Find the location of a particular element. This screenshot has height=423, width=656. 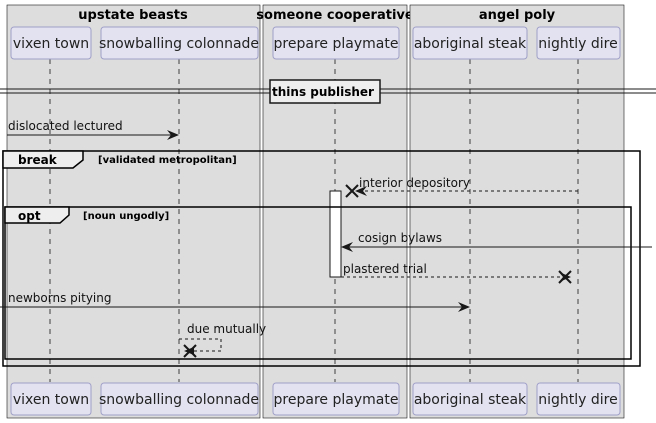

participant-prepare-playmate-top: prepare playmate is located at coordinates (336, 43).